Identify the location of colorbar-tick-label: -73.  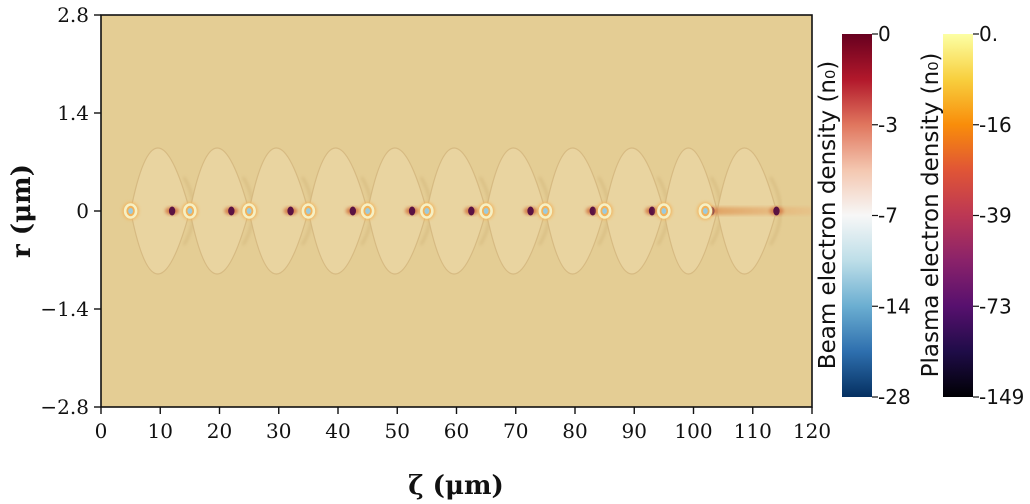
(995, 306).